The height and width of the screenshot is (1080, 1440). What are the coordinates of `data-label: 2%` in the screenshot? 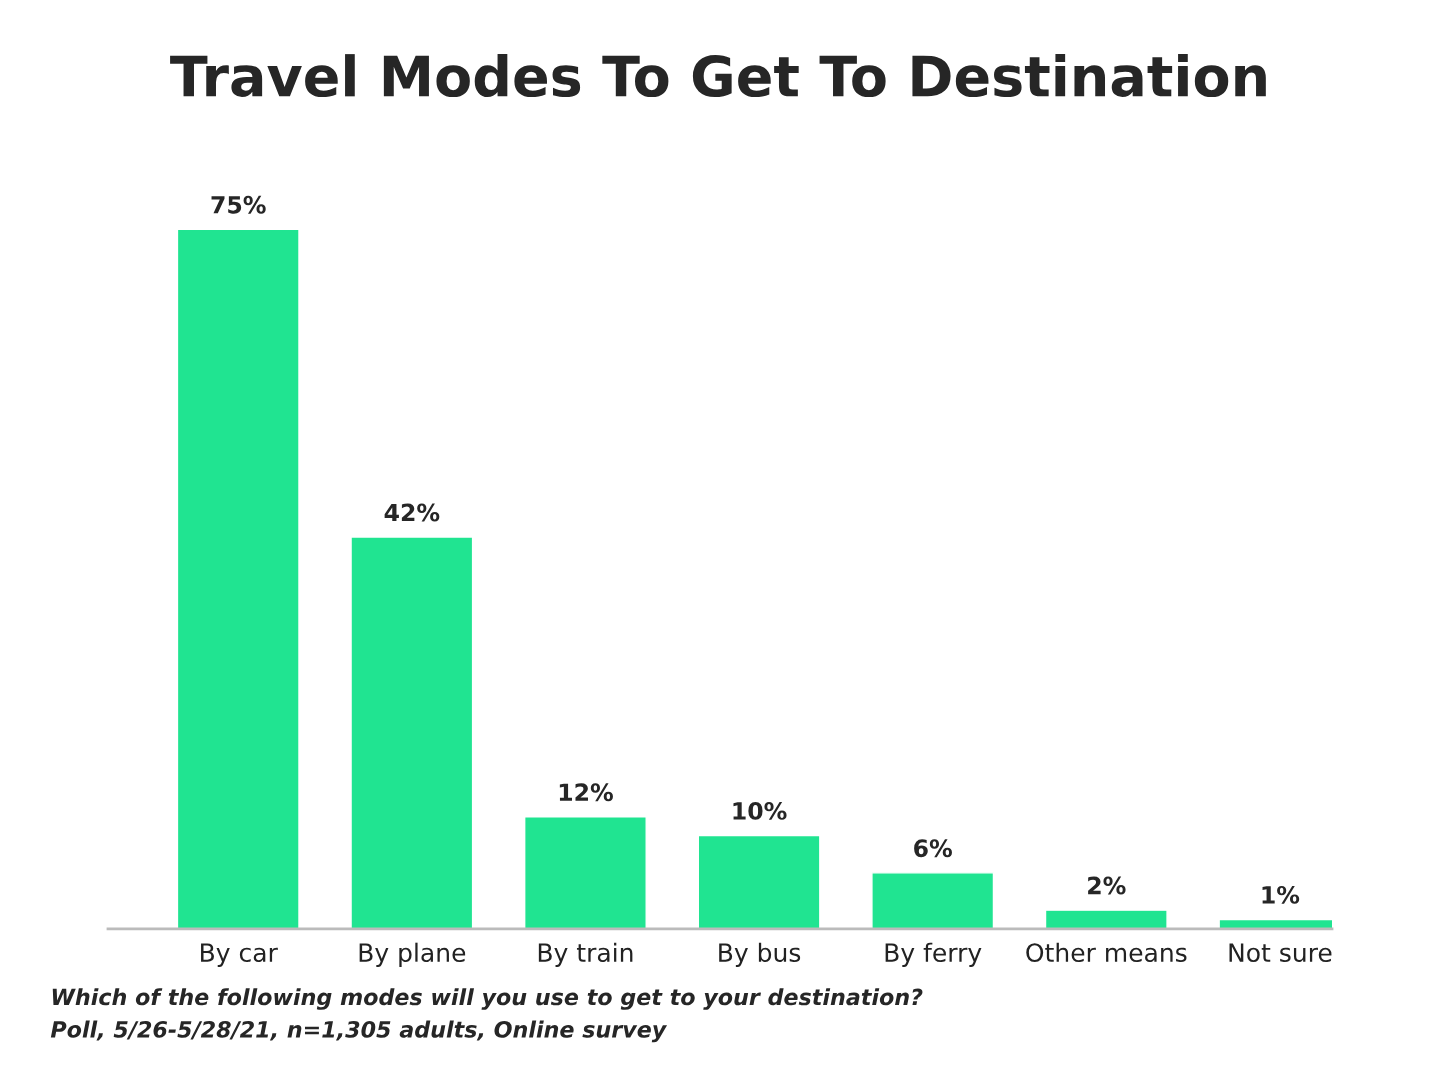 It's located at (1107, 885).